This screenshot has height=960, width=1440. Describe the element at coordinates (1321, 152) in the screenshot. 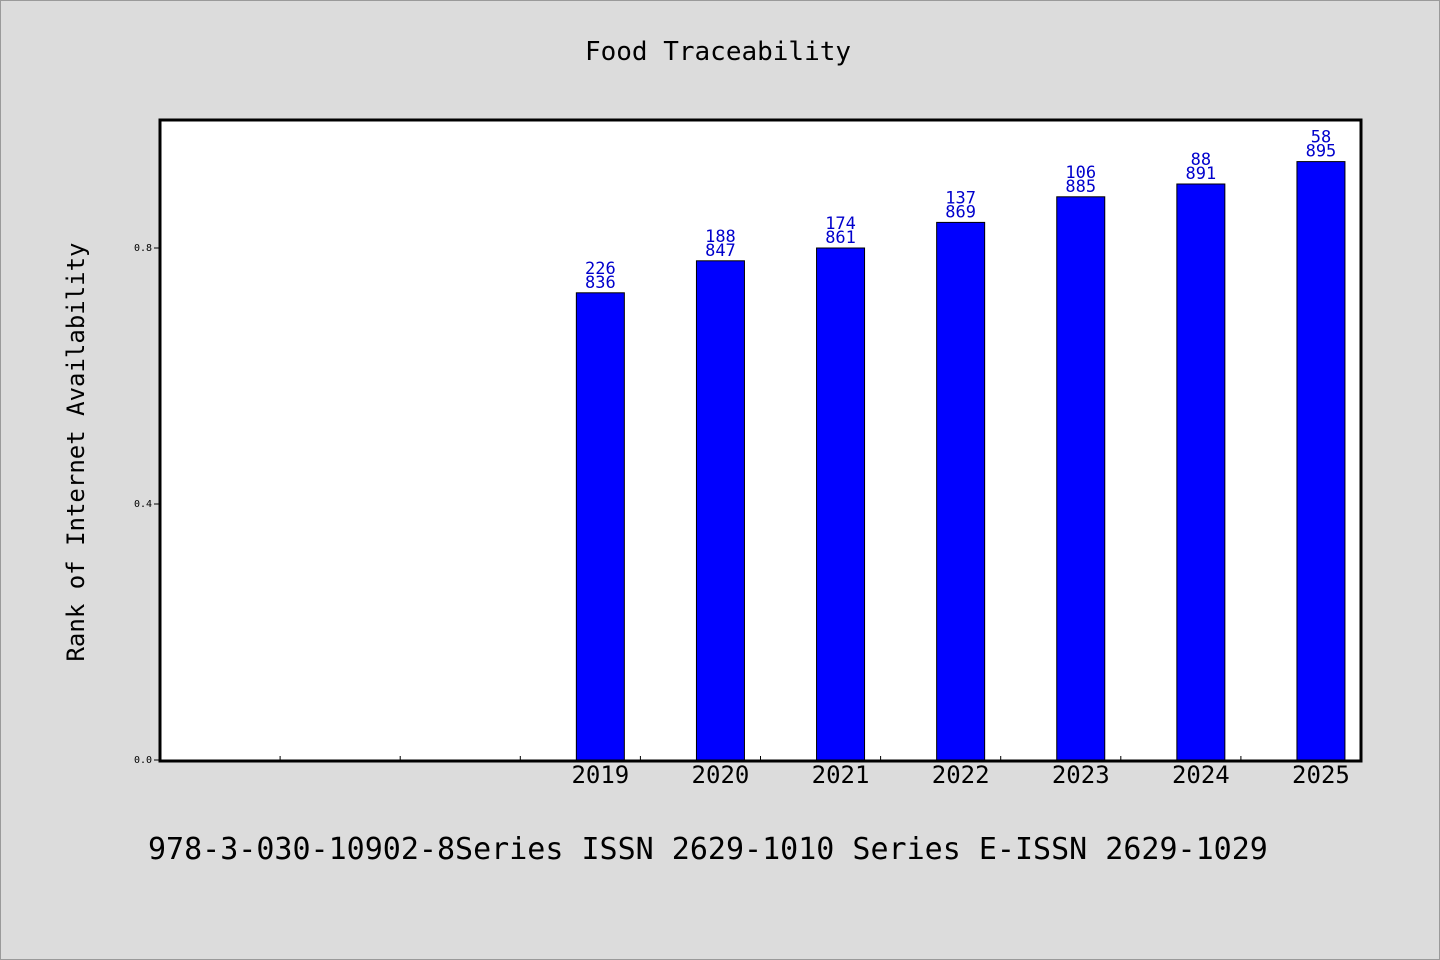

I see `data-label-bottom: 895` at that location.